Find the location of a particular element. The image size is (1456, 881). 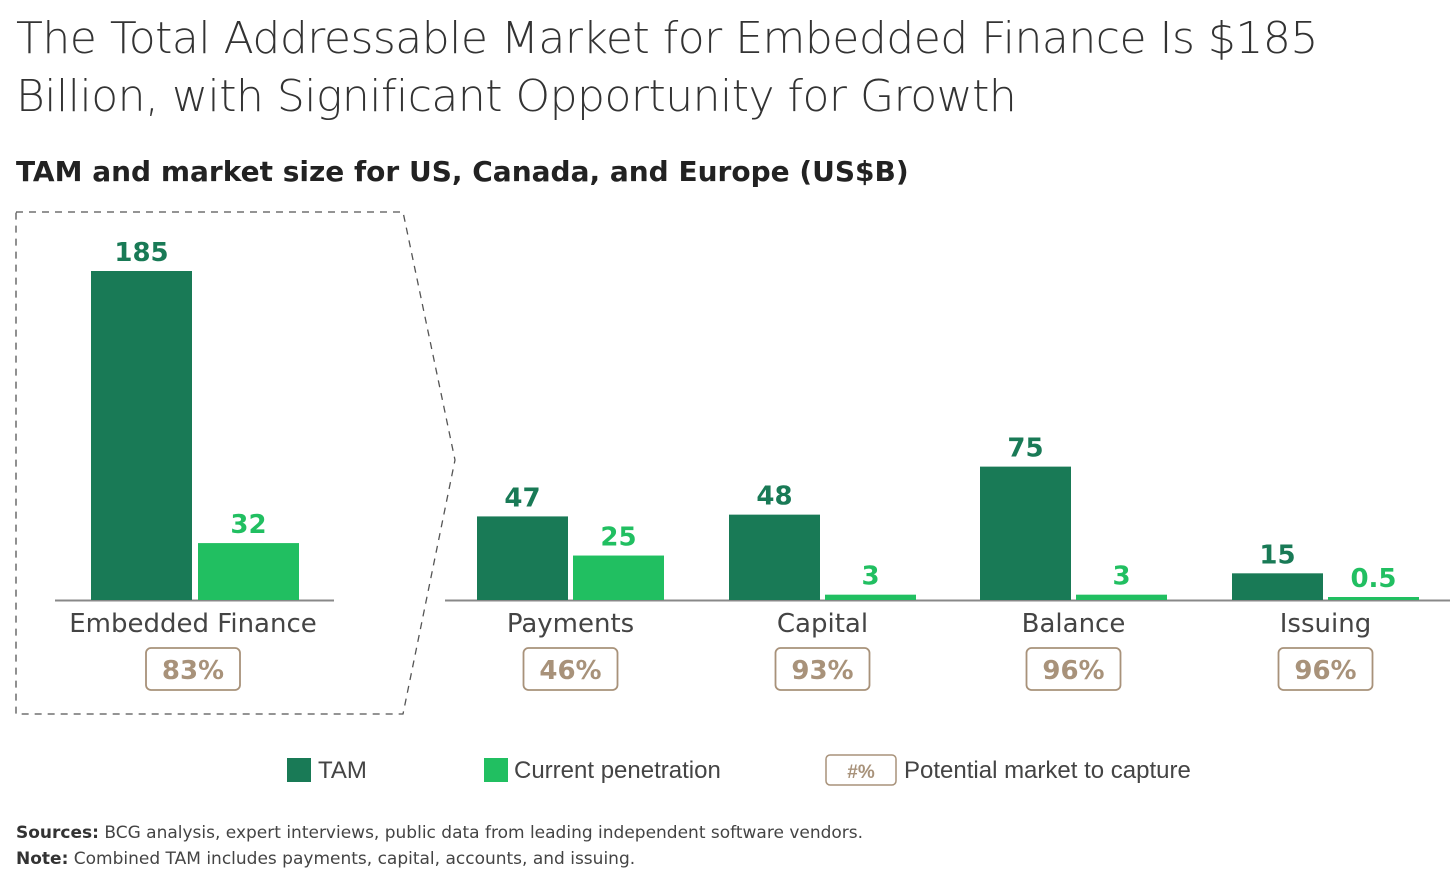

data-label: 47 is located at coordinates (522, 498).